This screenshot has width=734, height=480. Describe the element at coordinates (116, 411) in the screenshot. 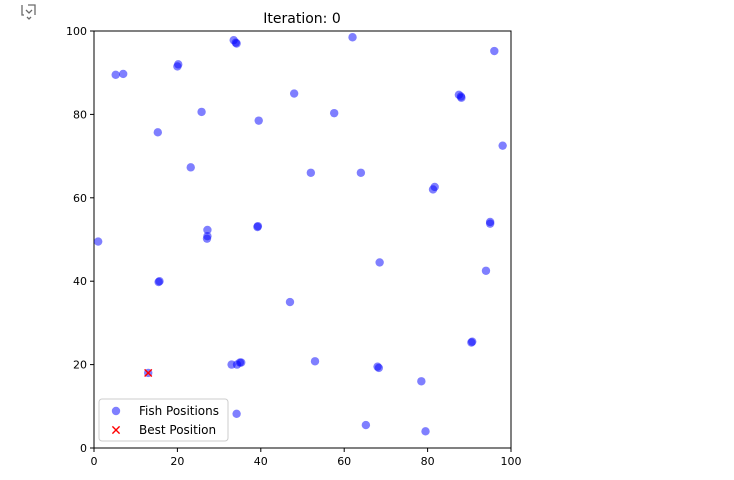

I see `legend-fish-marker` at that location.